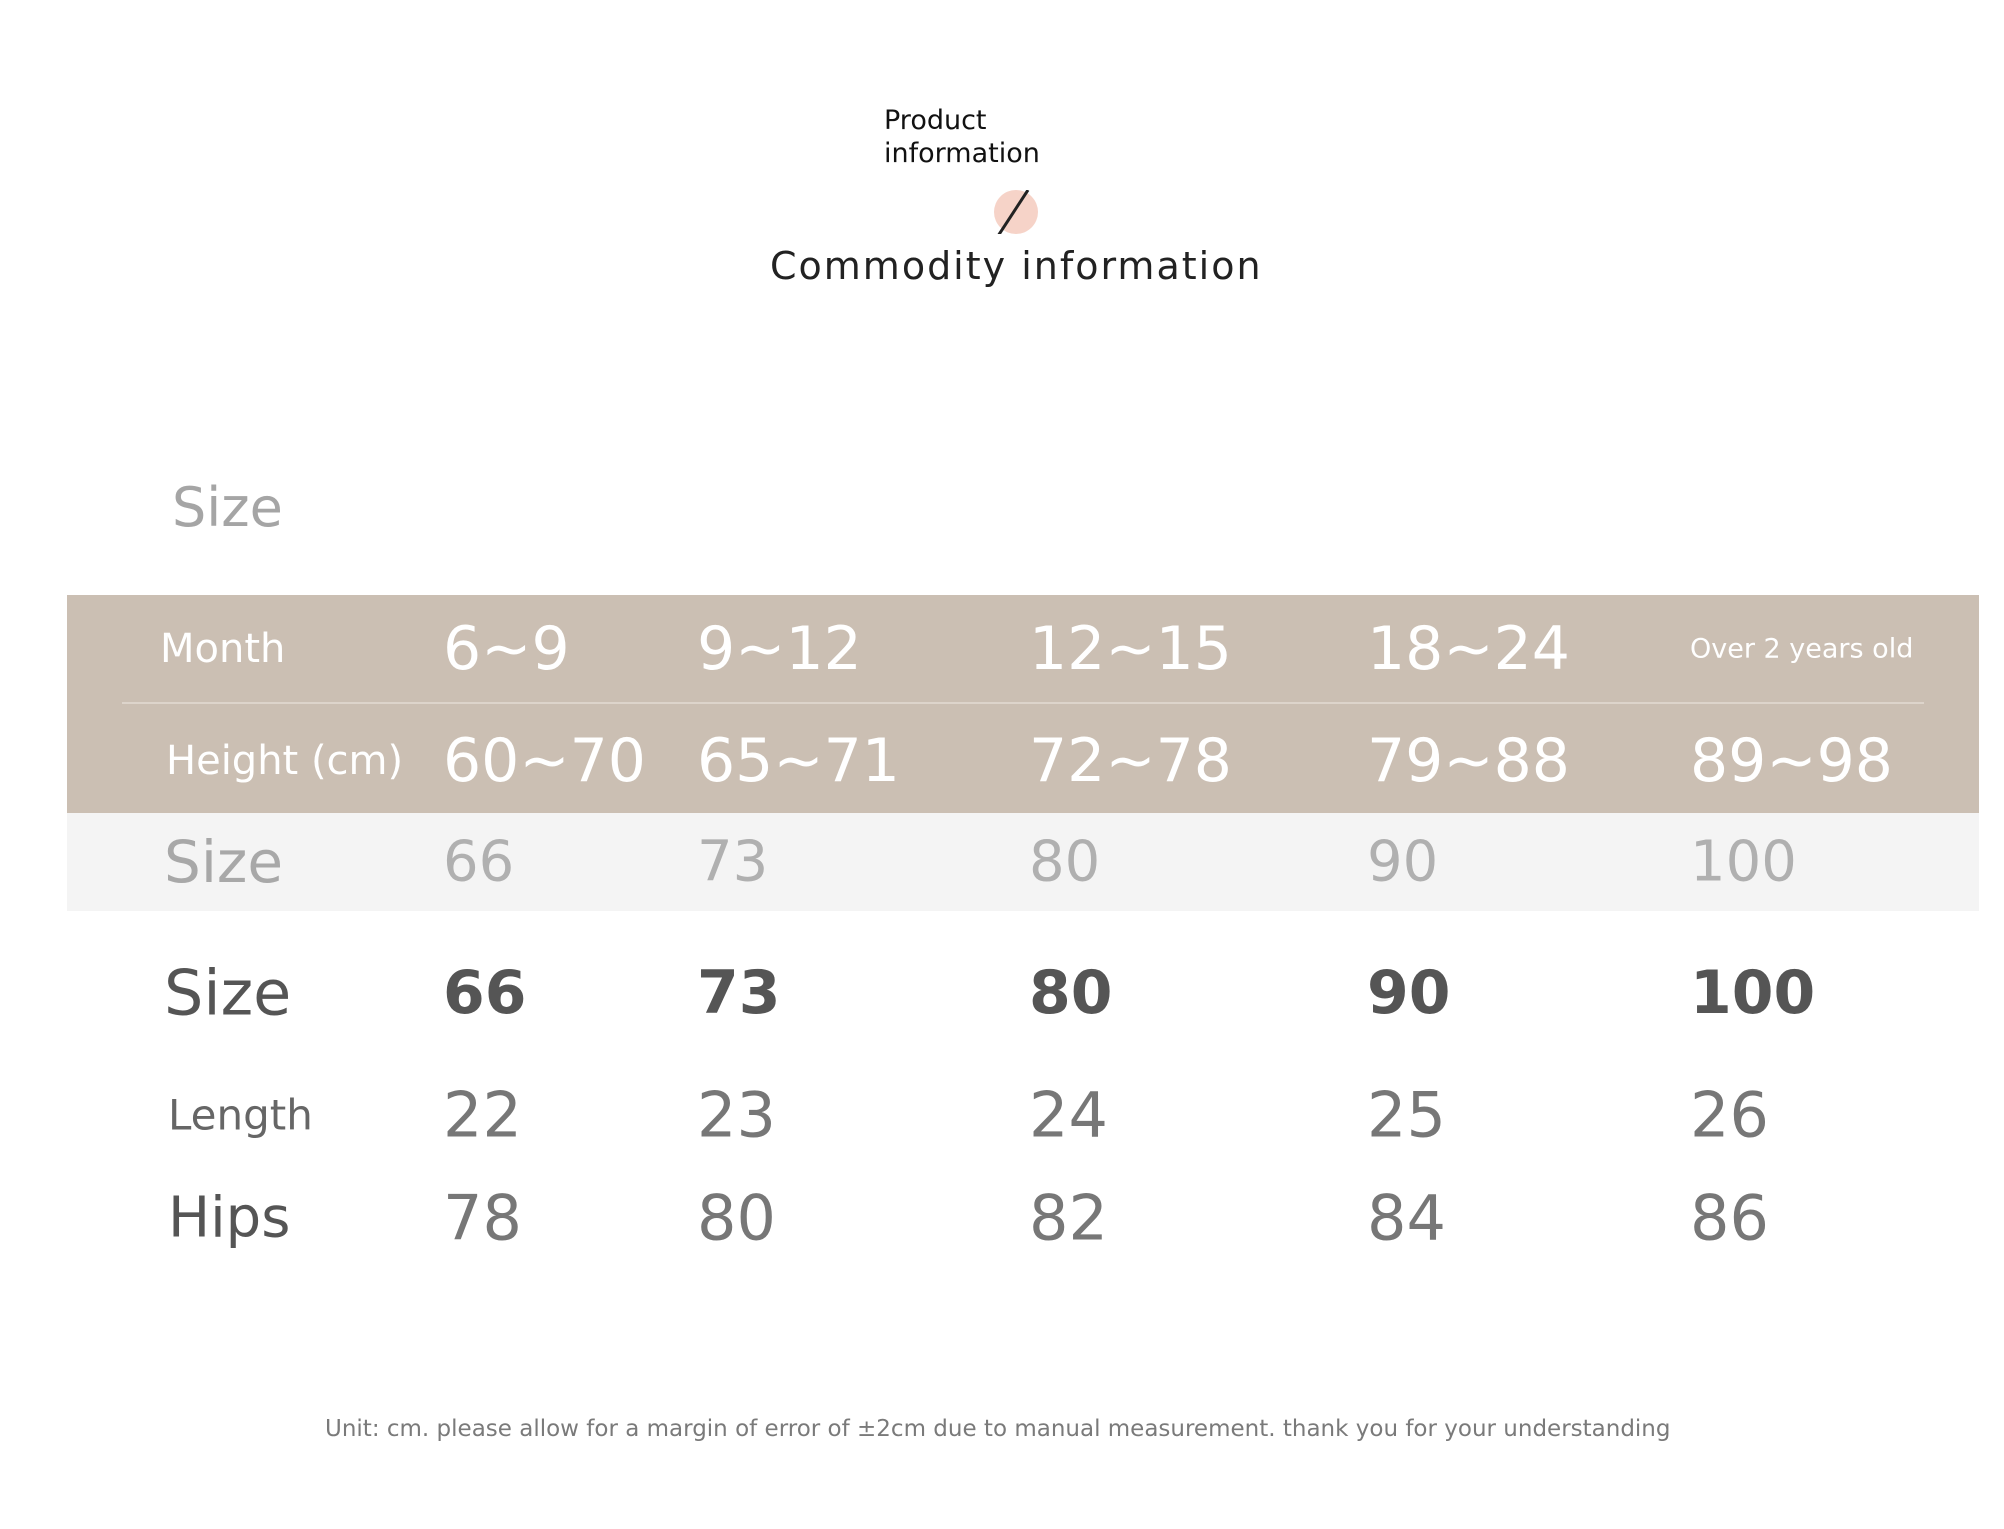 This screenshot has width=2004, height=1529. What do you see at coordinates (229, 1218) in the screenshot?
I see `table-cell: Hips` at bounding box center [229, 1218].